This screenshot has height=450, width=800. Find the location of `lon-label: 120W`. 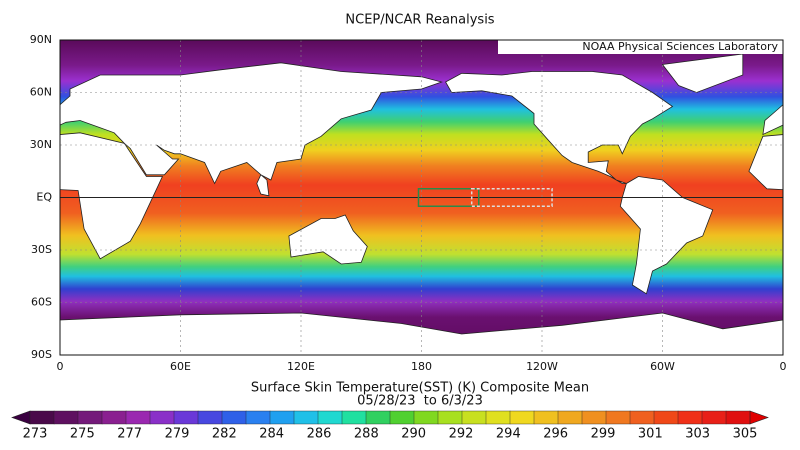

lon-label: 120W is located at coordinates (542, 366).